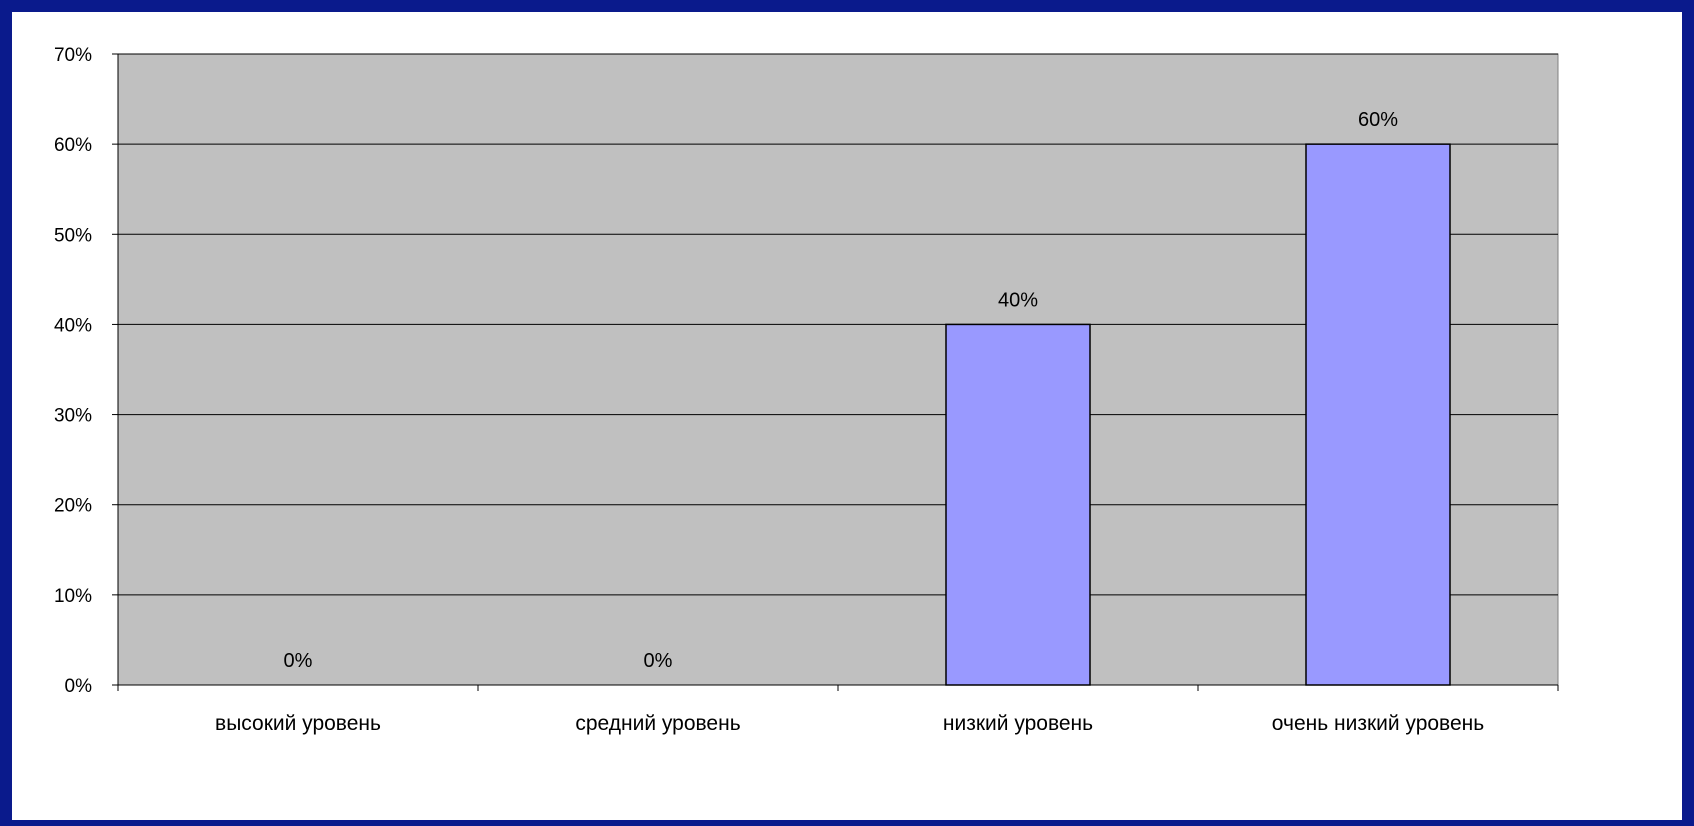 This screenshot has height=826, width=1694. What do you see at coordinates (1378, 120) in the screenshot?
I see `data-label: 60%` at bounding box center [1378, 120].